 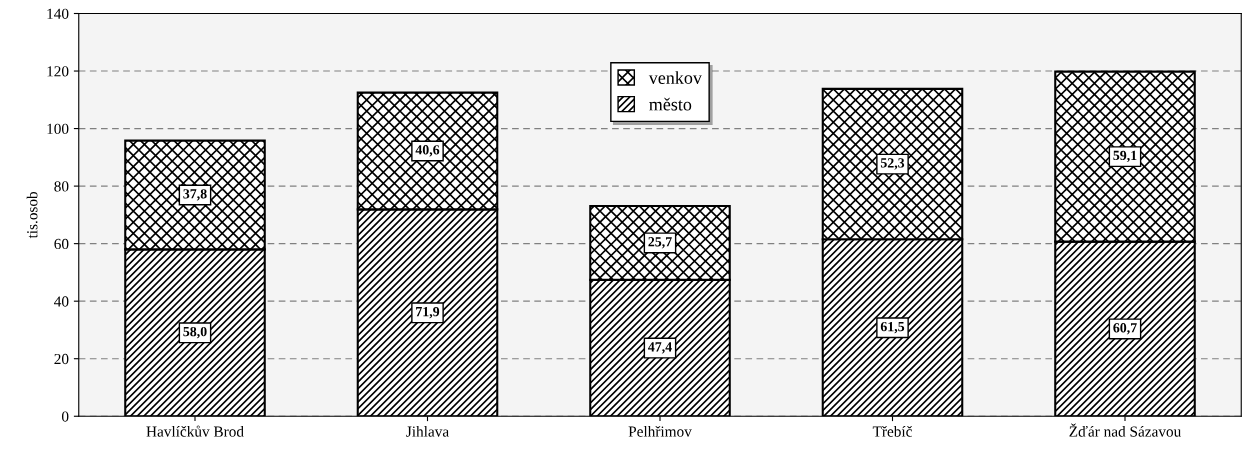 I want to click on y-tick-label: 40, so click(x=61, y=301).